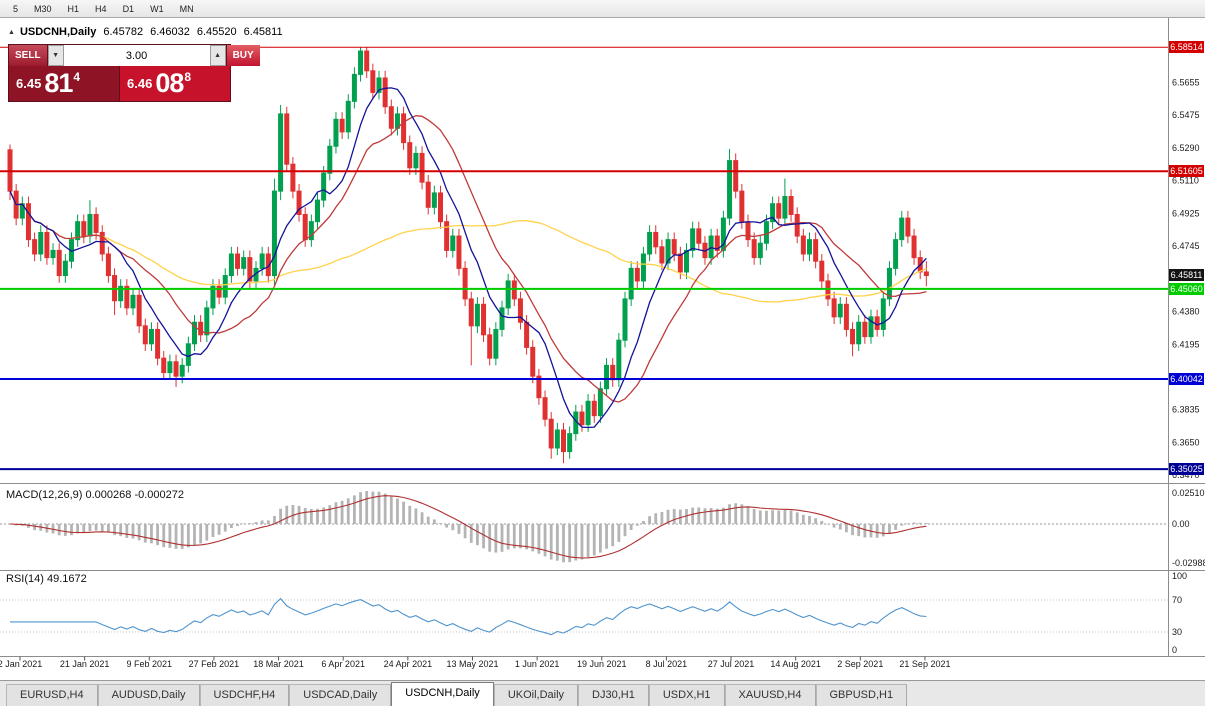 The image size is (1205, 706). Describe the element at coordinates (861, 695) in the screenshot. I see `tab-GBPUSD-H1: GBPUSD,H1` at that location.